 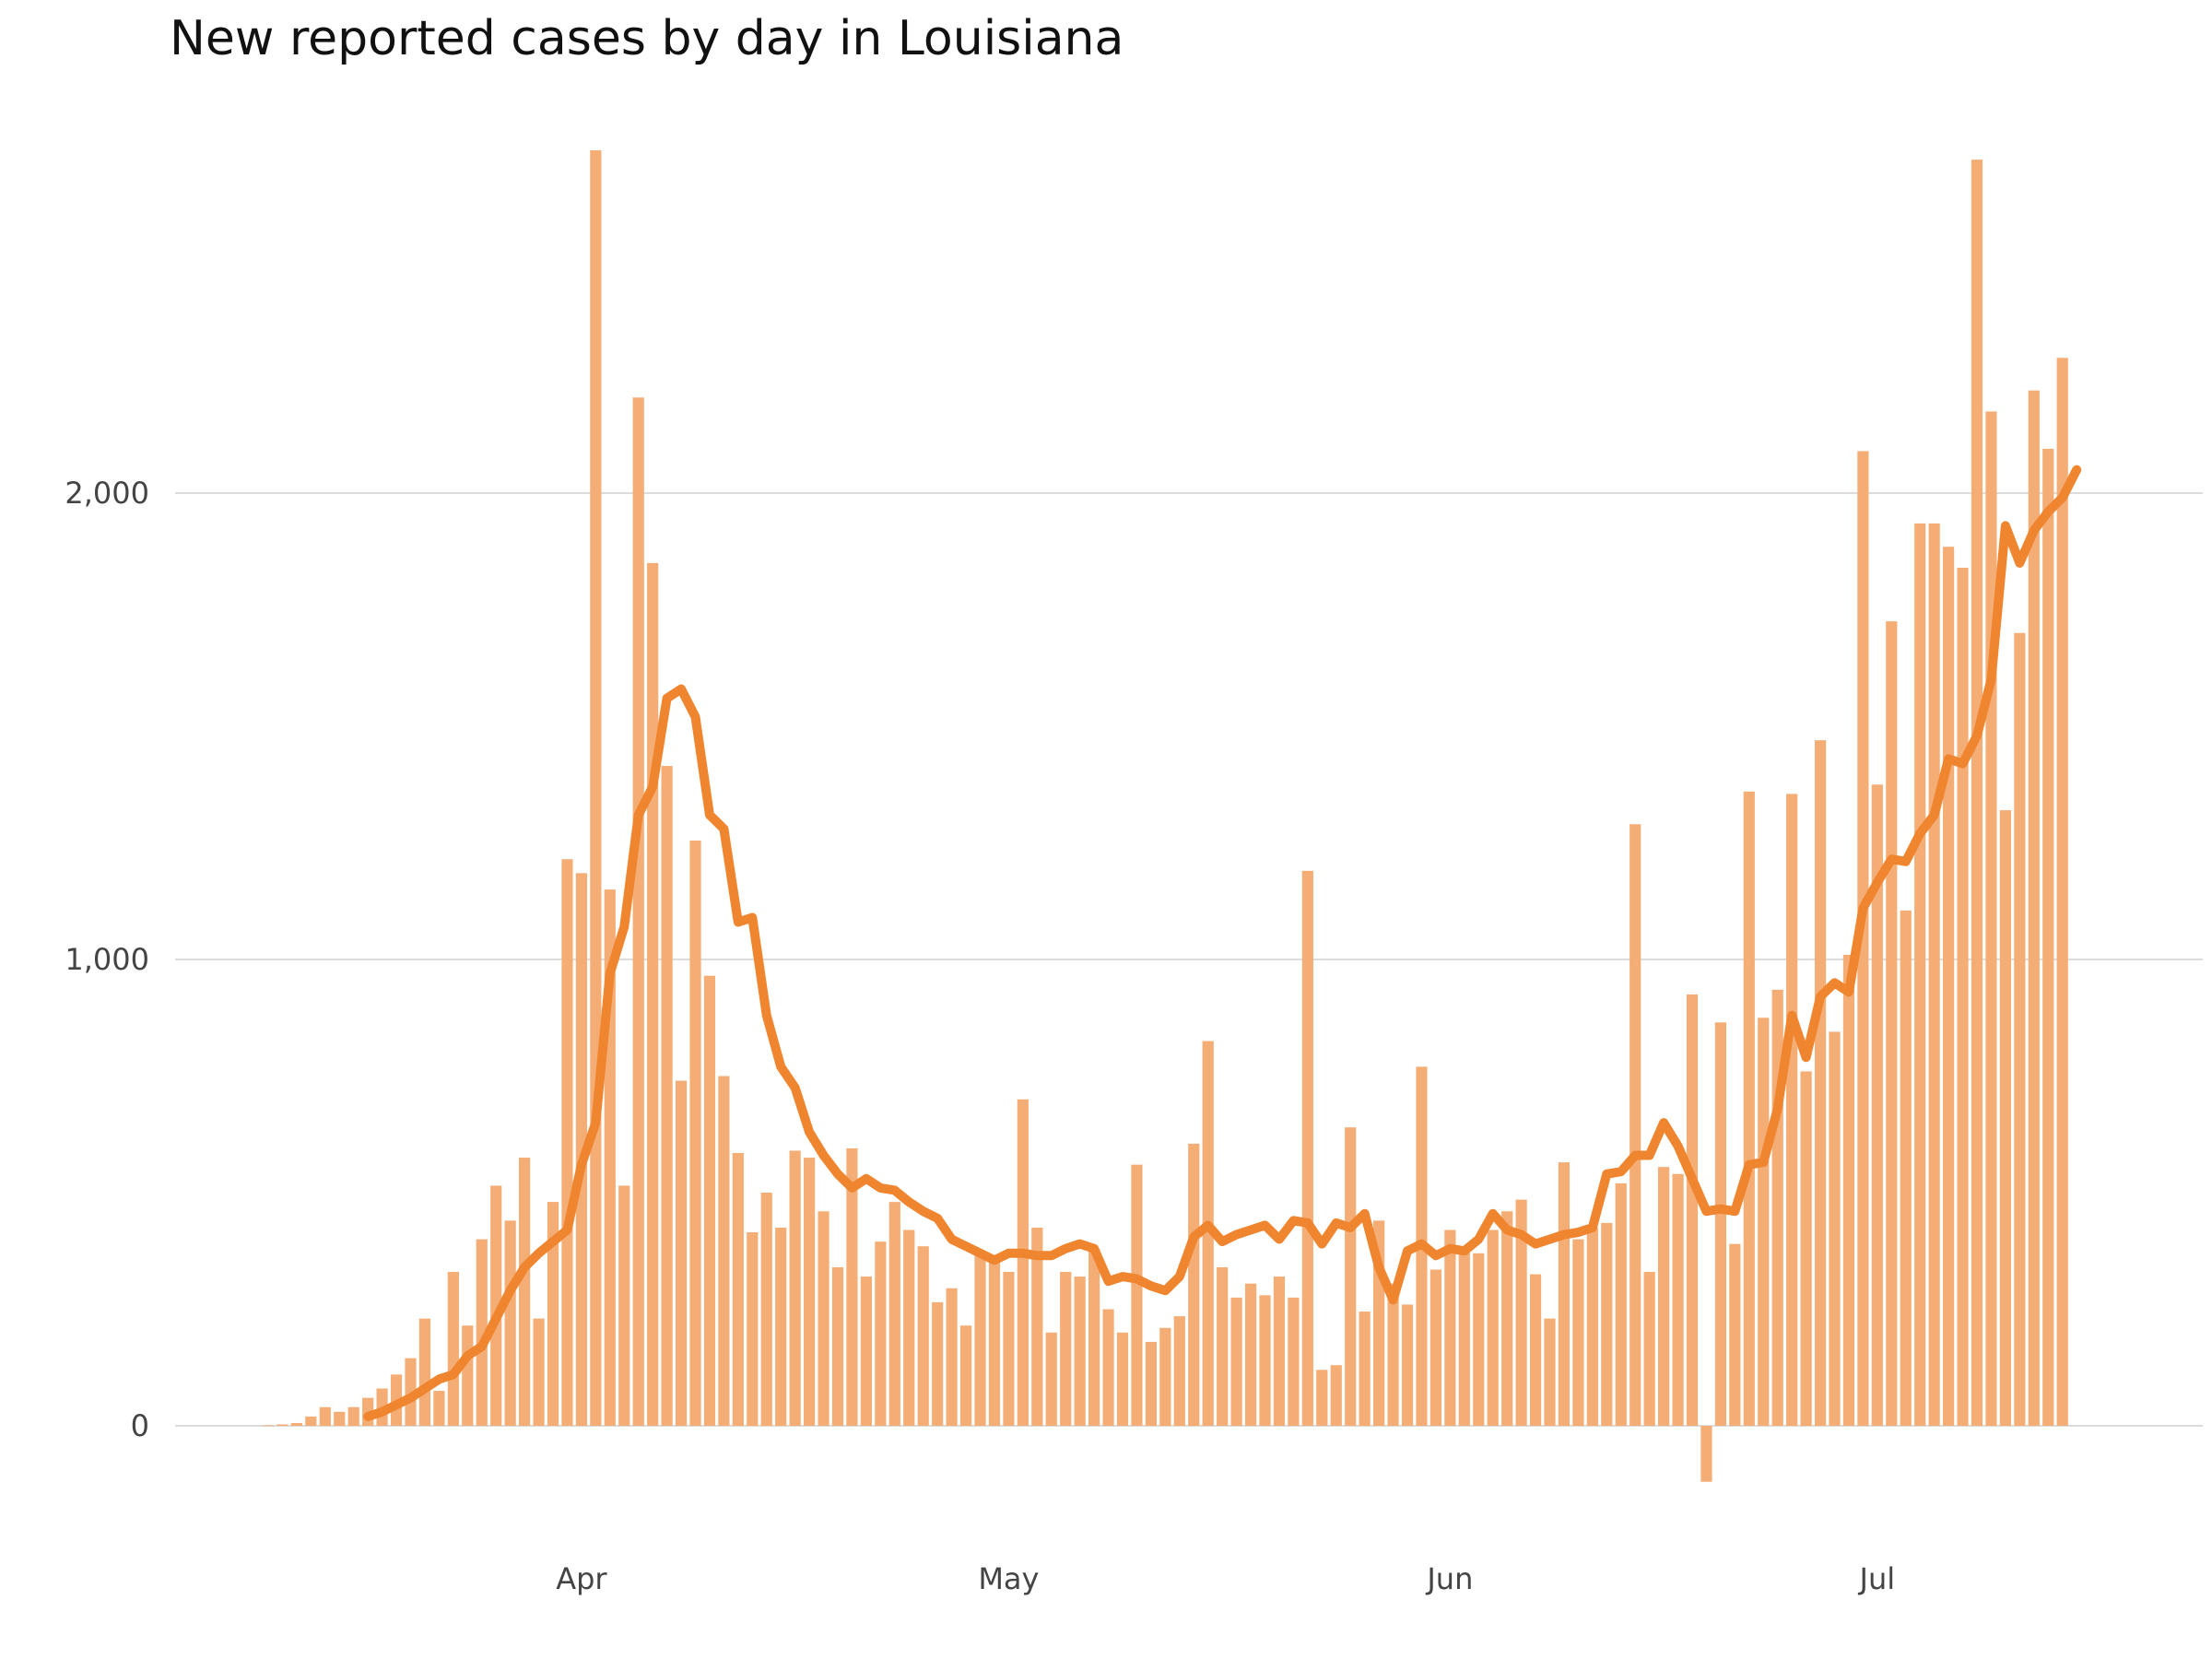 What do you see at coordinates (140, 1425) in the screenshot?
I see `y-tick-label: 0` at bounding box center [140, 1425].